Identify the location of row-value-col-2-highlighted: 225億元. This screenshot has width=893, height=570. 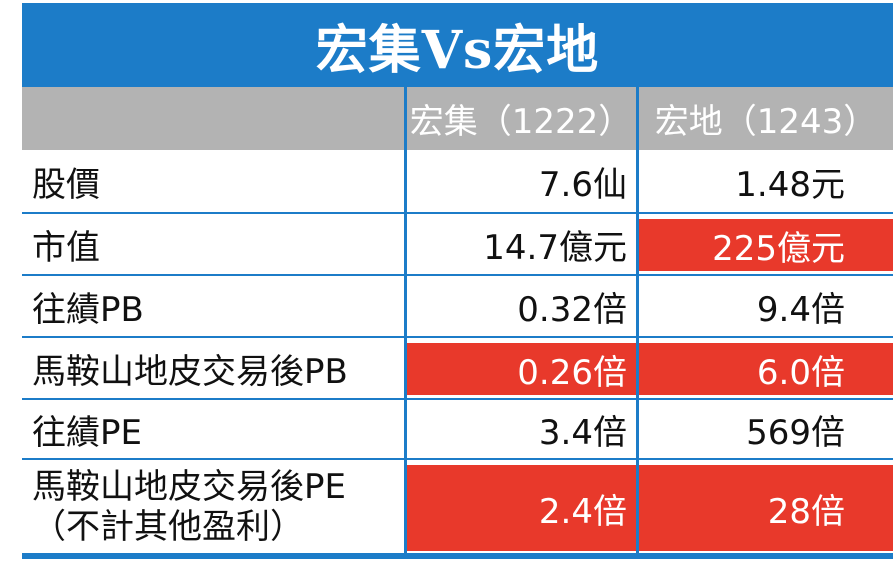
(766, 245).